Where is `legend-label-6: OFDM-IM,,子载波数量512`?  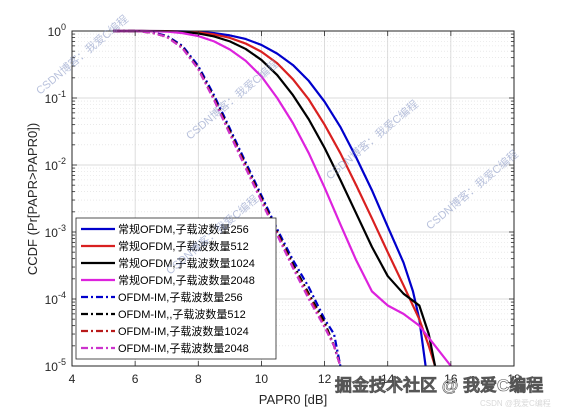 legend-label-6: OFDM-IM,,子载波数量512 is located at coordinates (182, 314).